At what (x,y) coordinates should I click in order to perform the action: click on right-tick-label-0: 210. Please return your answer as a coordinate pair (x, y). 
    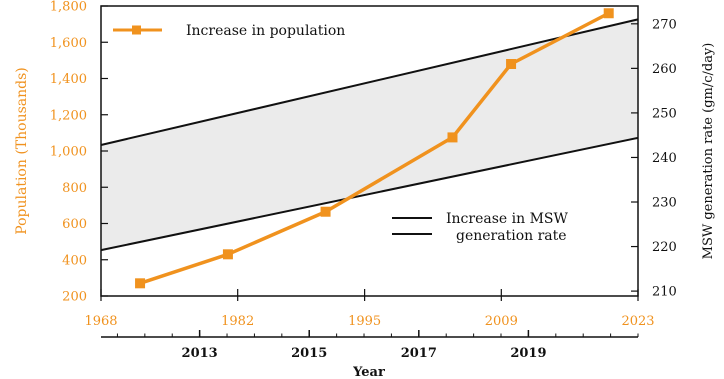
    Looking at the image, I should click on (664, 292).